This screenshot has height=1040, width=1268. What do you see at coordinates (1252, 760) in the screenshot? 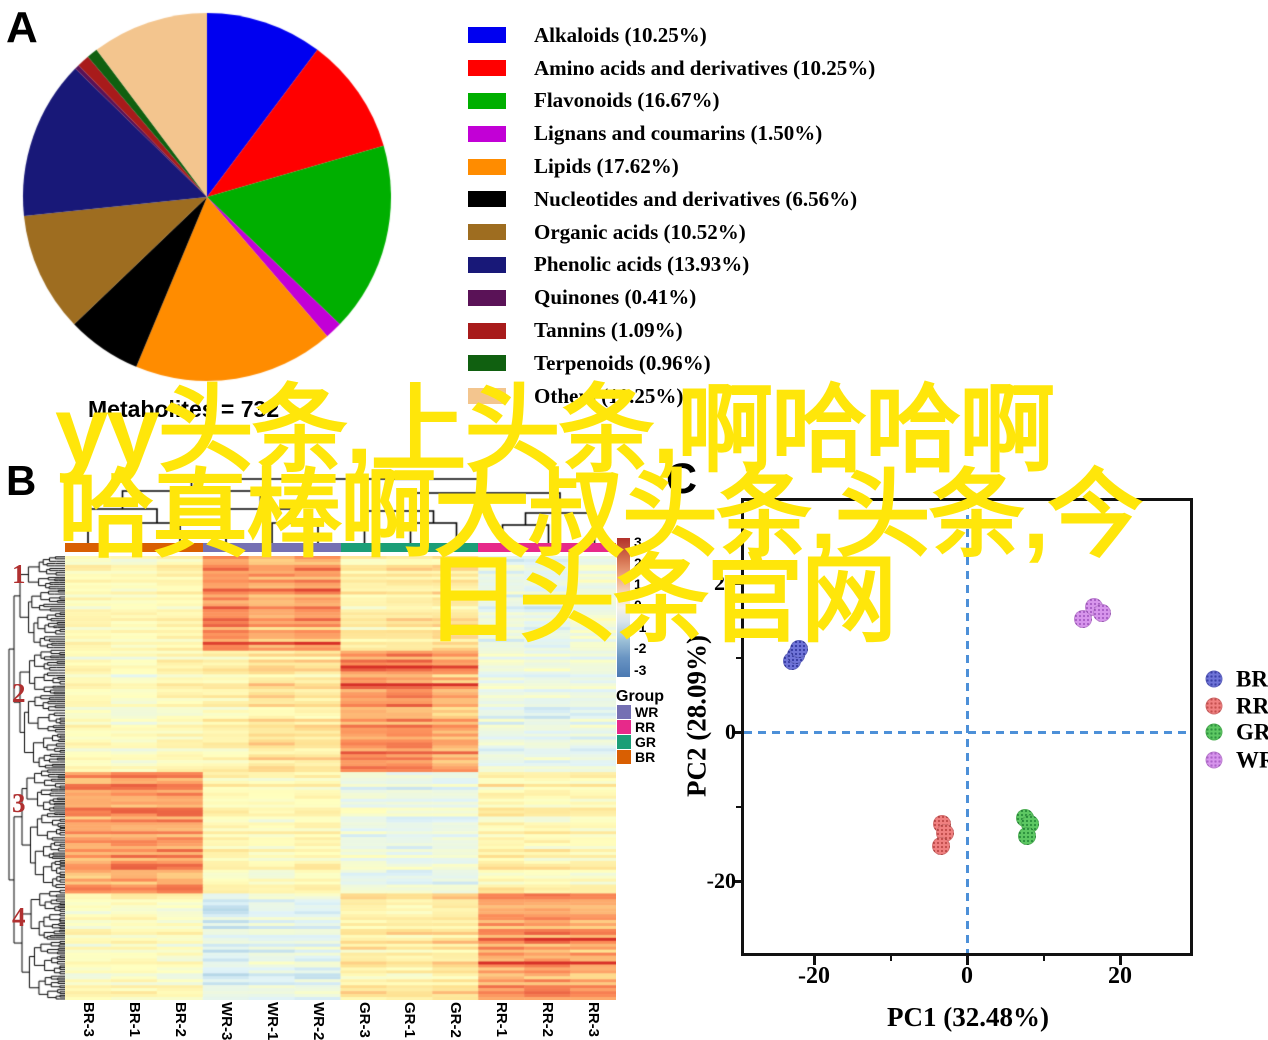
I see `pca-legend-label-wr: WR` at bounding box center [1252, 760].